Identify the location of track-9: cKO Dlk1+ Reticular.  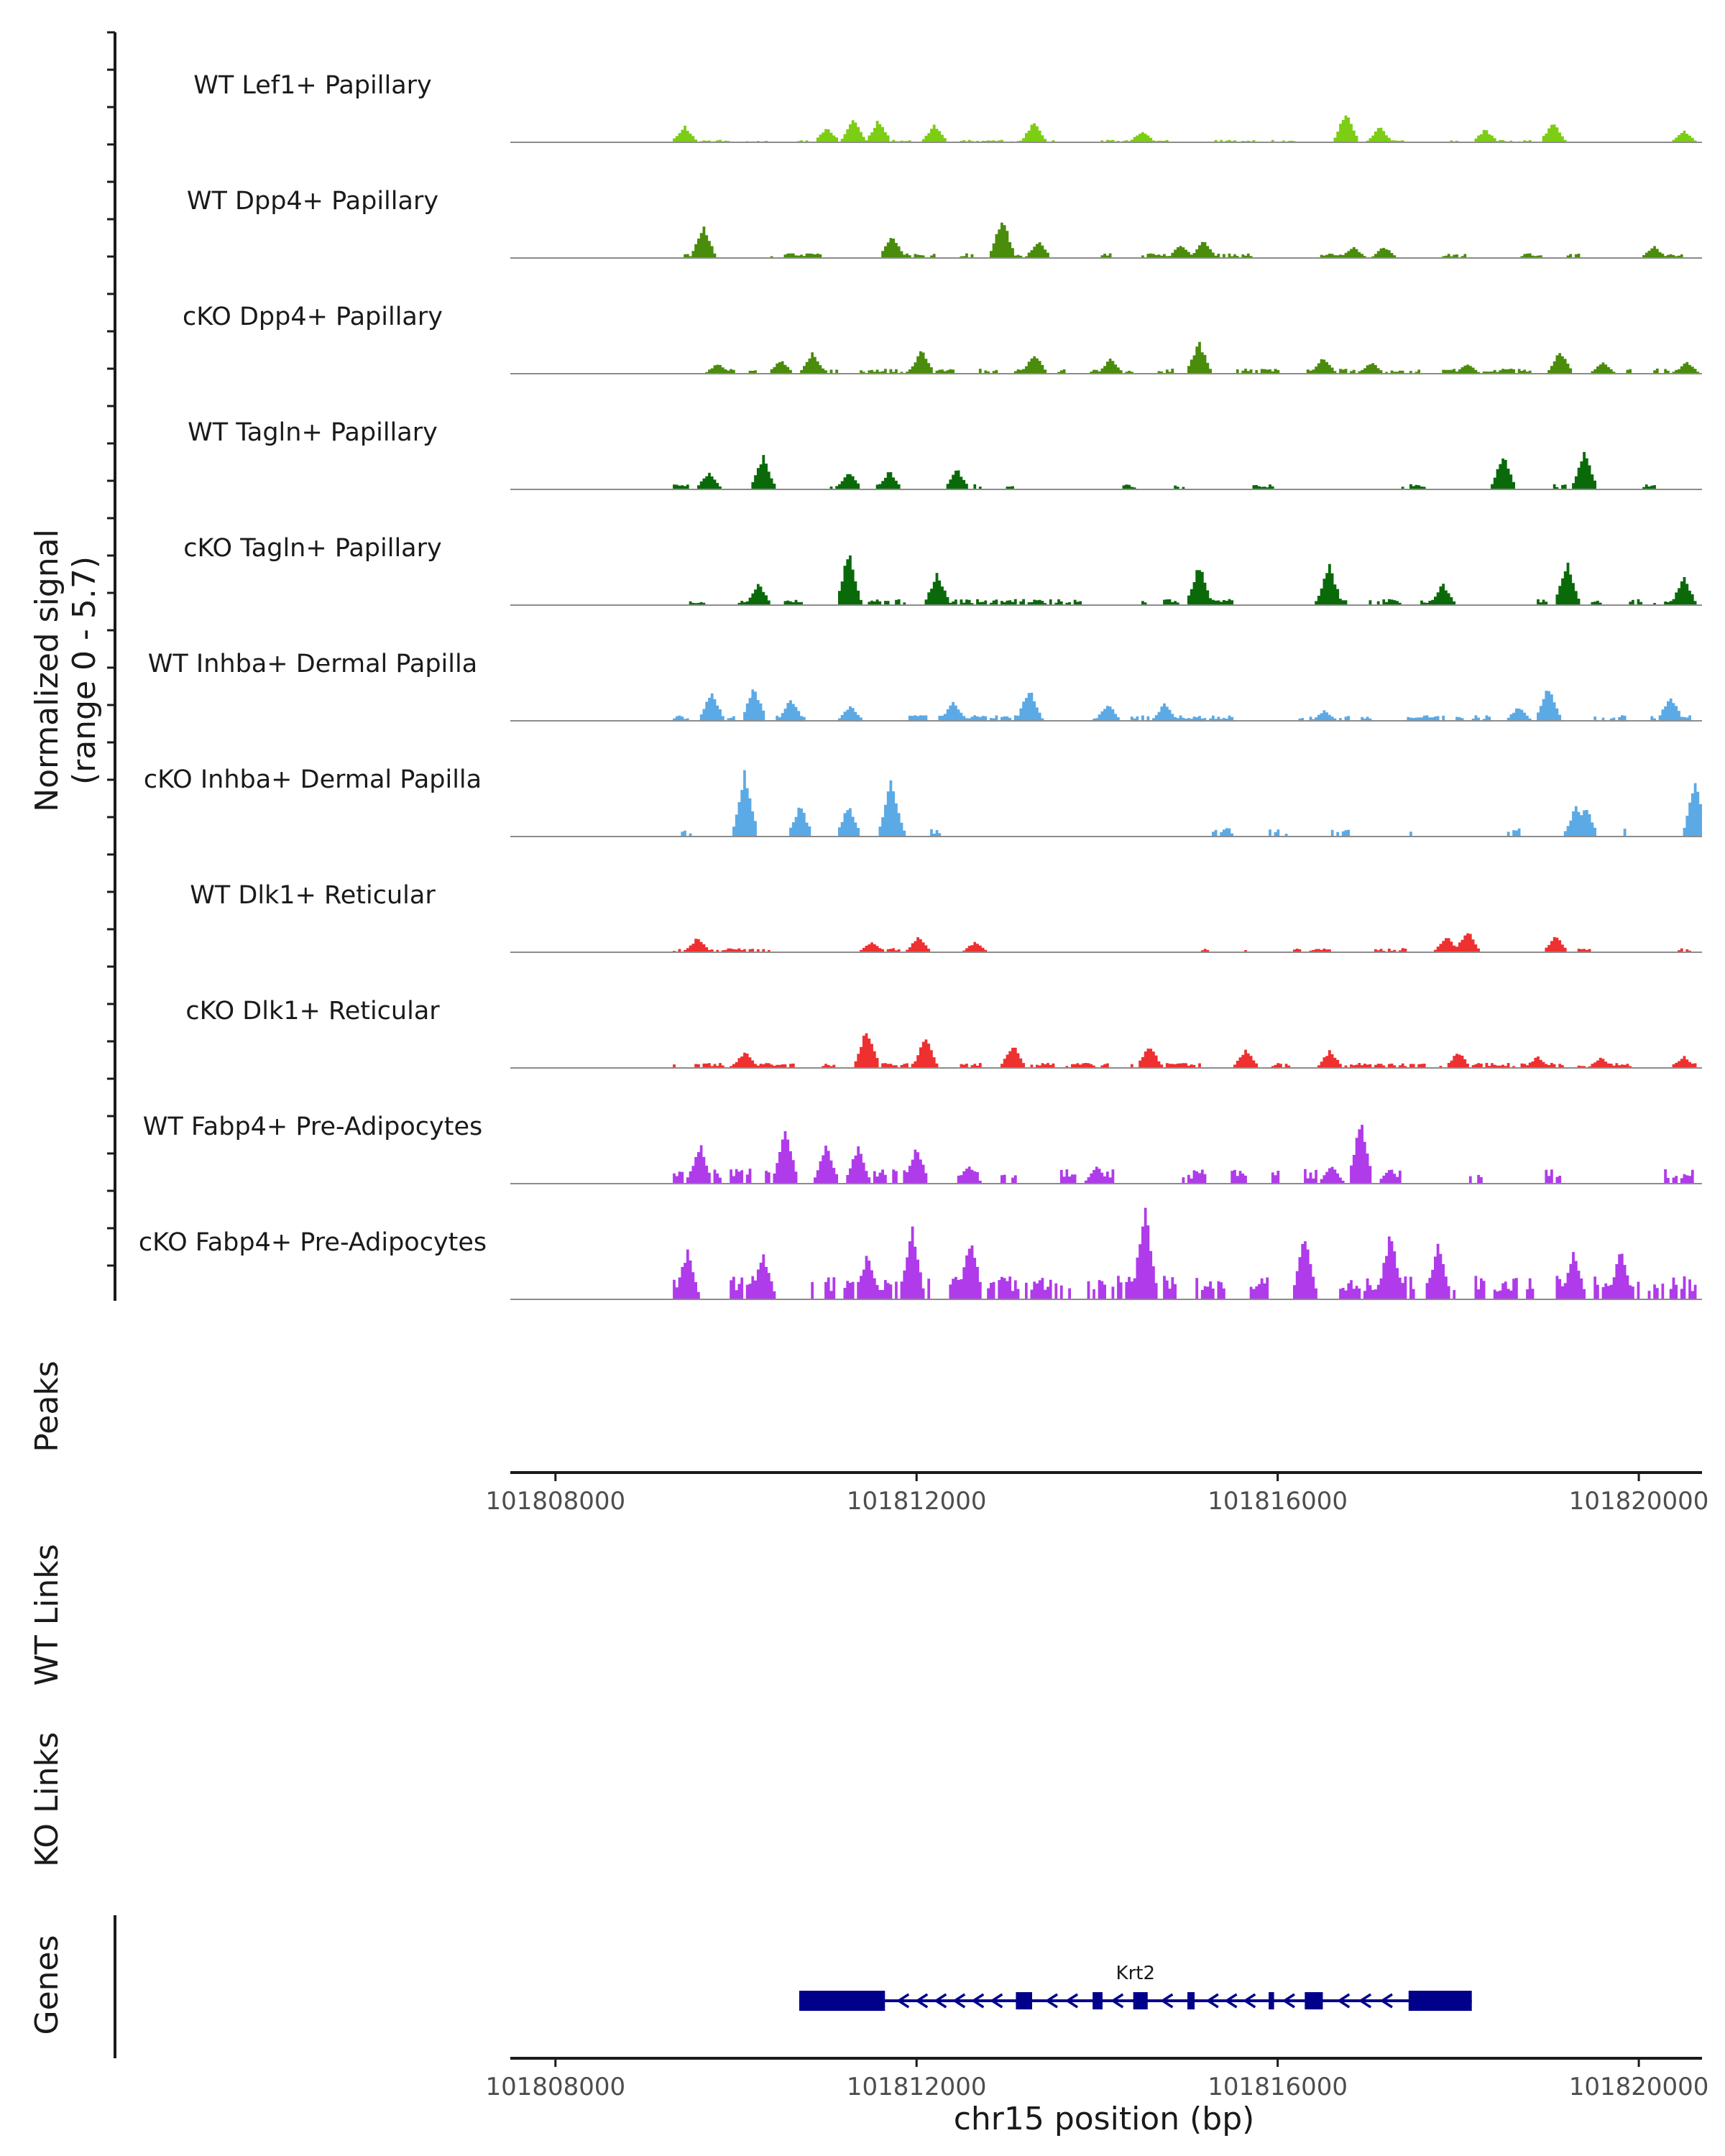
(943, 1033).